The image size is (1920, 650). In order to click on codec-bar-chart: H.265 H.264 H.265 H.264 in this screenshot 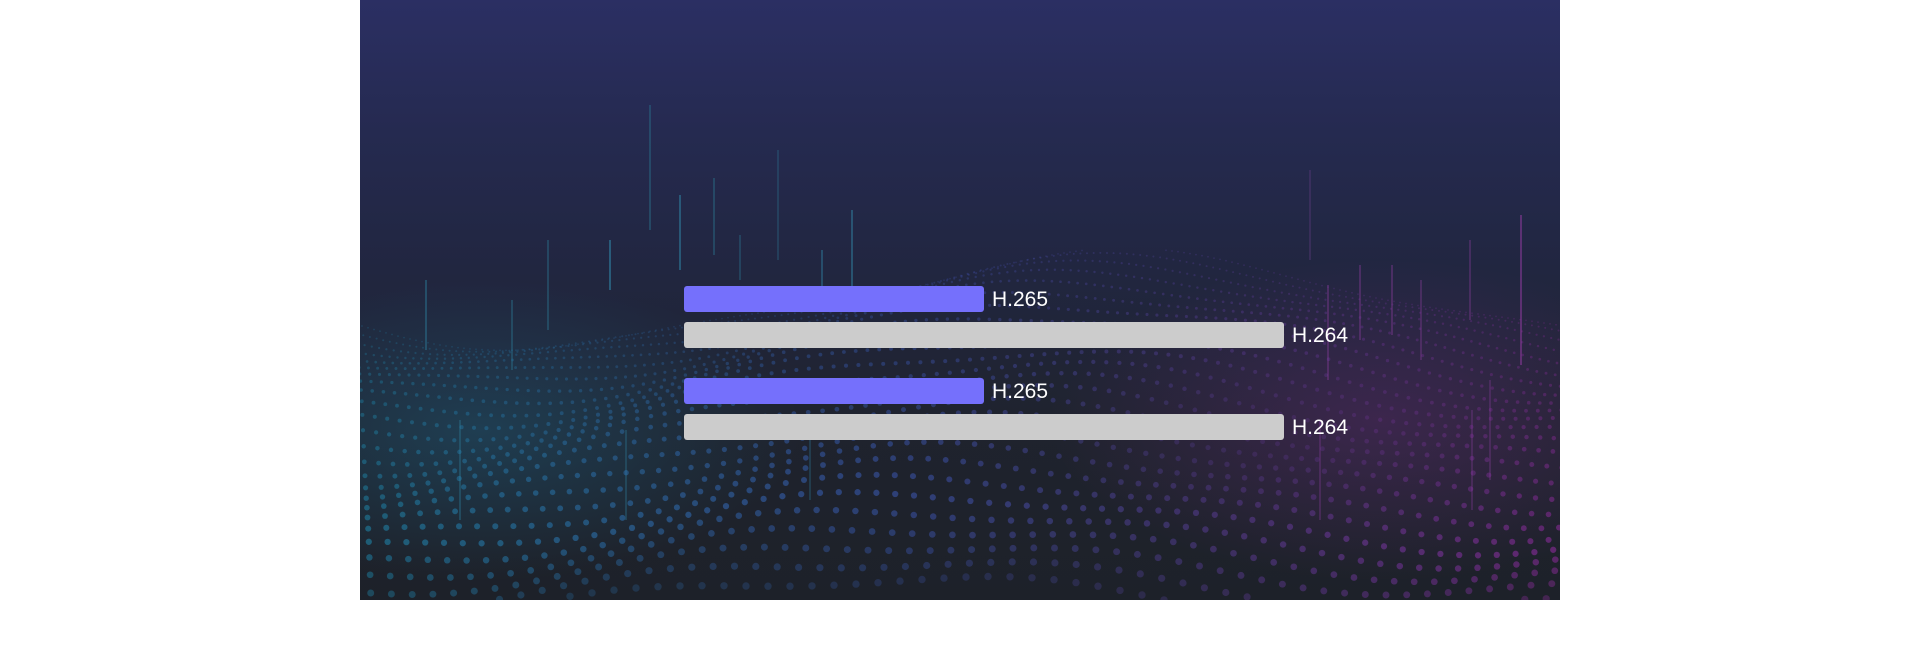, I will do `click(1016, 363)`.